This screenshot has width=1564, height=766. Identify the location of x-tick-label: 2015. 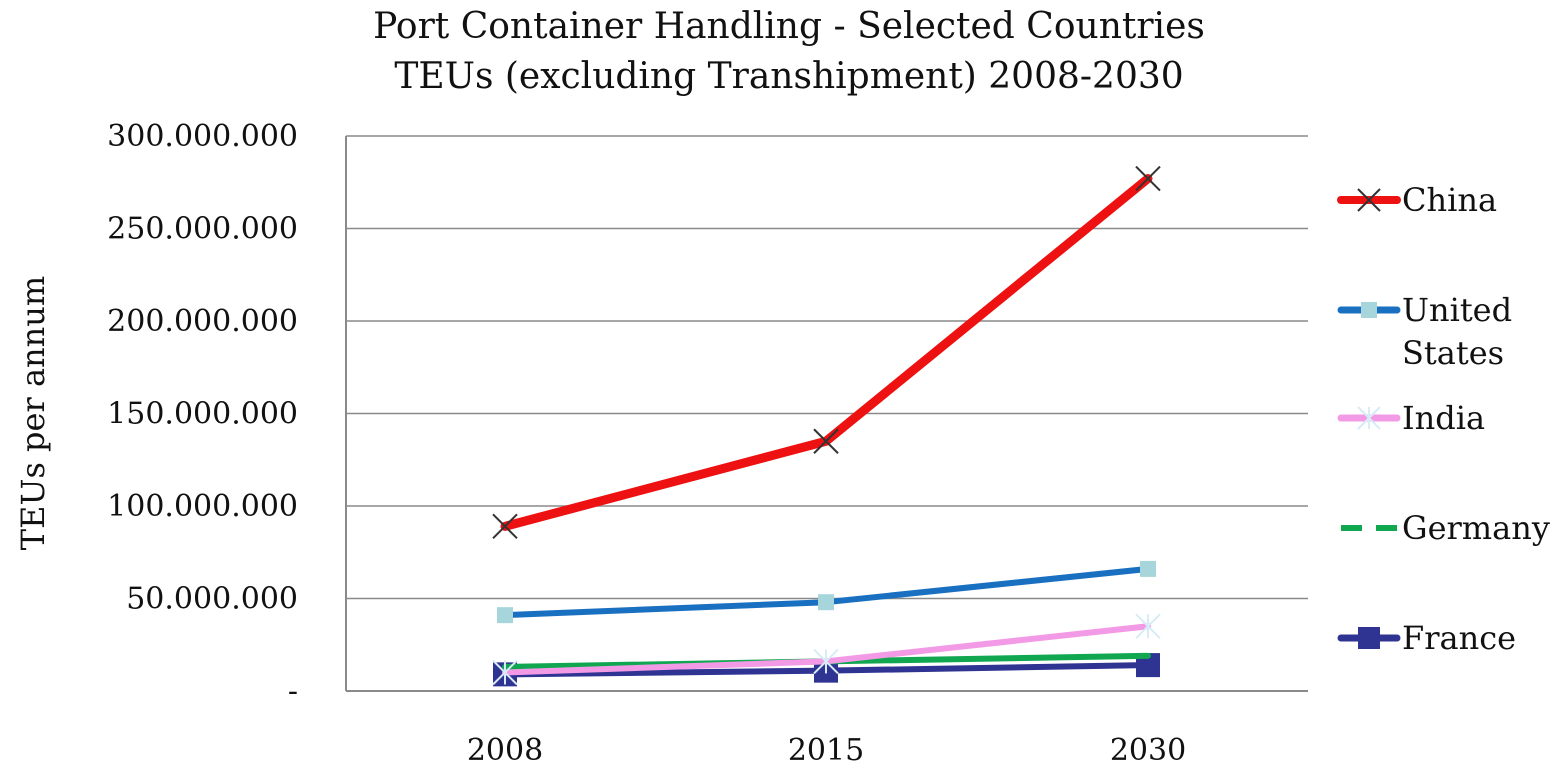
(826, 749).